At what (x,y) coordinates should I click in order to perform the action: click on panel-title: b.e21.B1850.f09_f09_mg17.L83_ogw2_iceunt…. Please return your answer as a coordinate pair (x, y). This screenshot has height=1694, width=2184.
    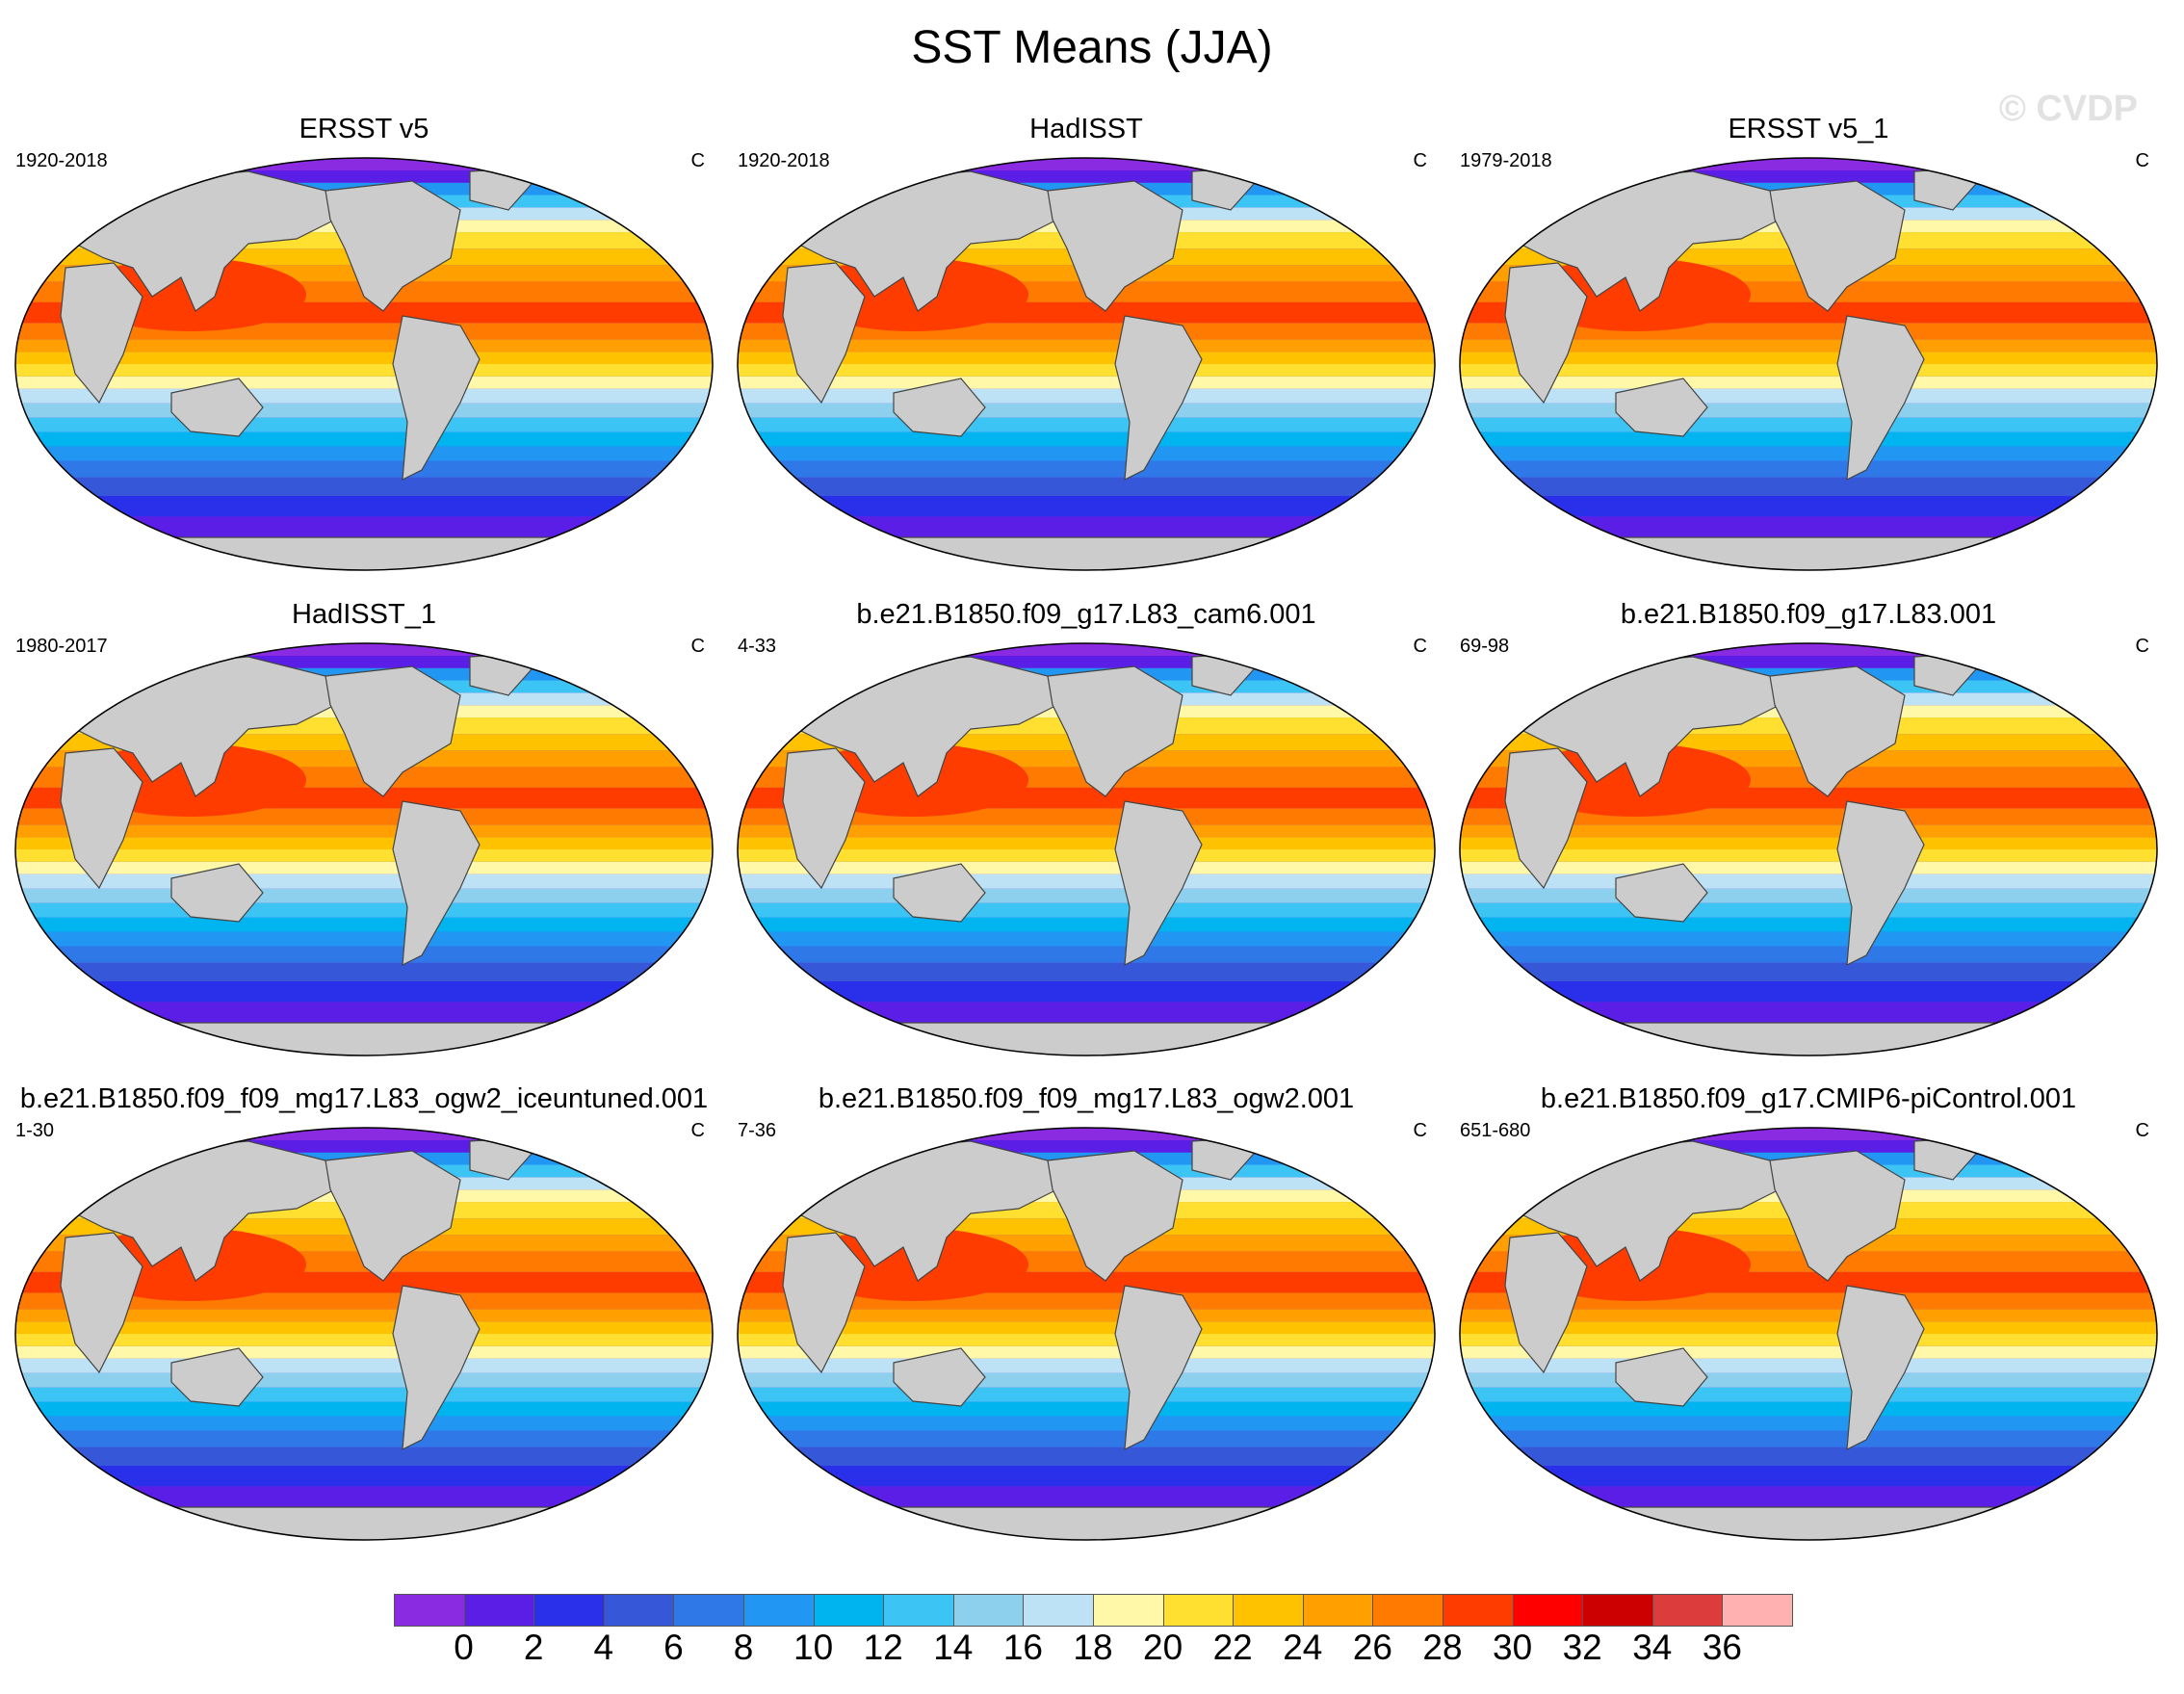
    Looking at the image, I should click on (364, 1098).